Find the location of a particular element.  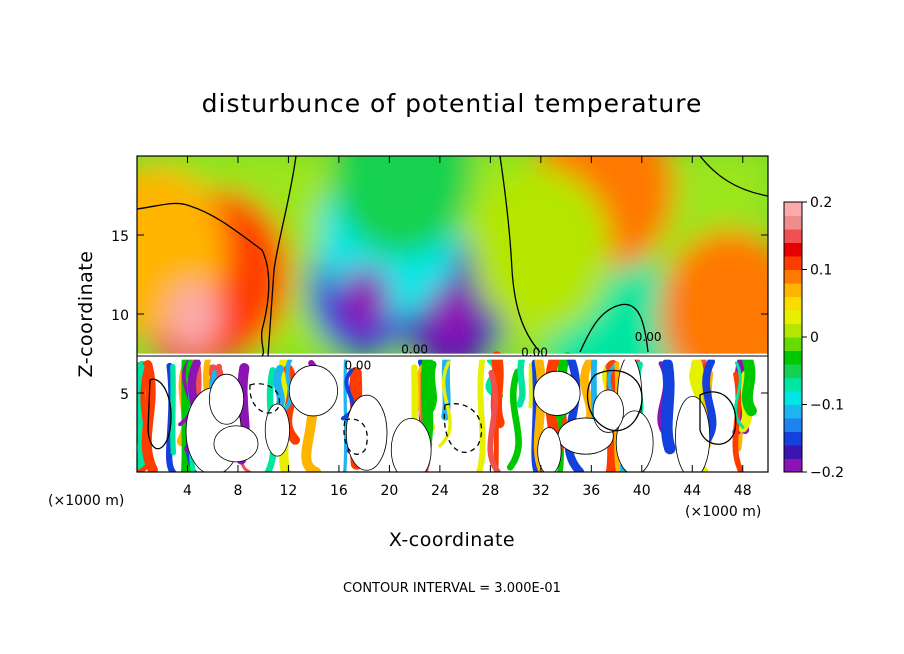

x-tick-label: 36 is located at coordinates (591, 491).